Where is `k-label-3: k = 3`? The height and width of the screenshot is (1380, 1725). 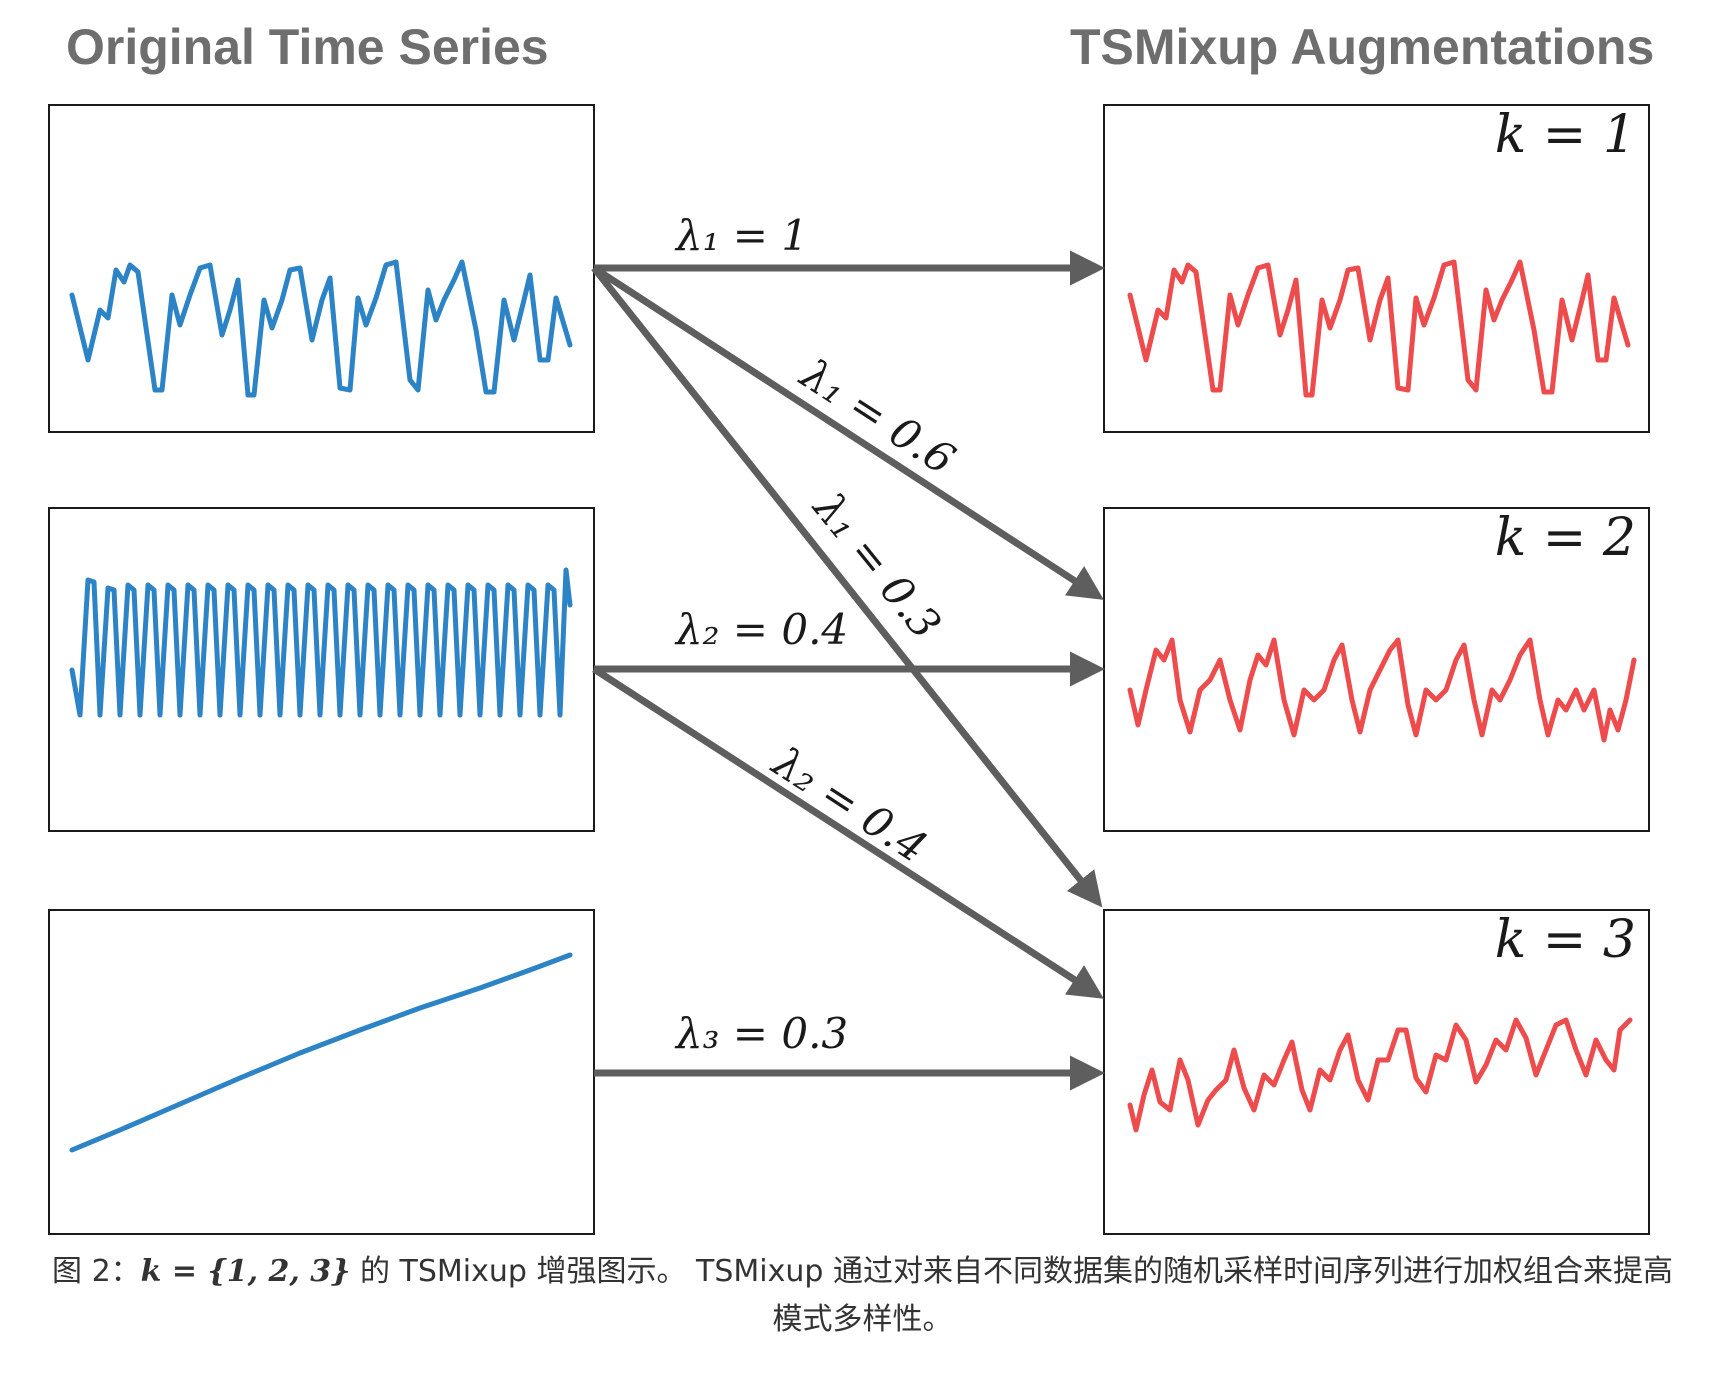 k-label-3: k = 3 is located at coordinates (1565, 940).